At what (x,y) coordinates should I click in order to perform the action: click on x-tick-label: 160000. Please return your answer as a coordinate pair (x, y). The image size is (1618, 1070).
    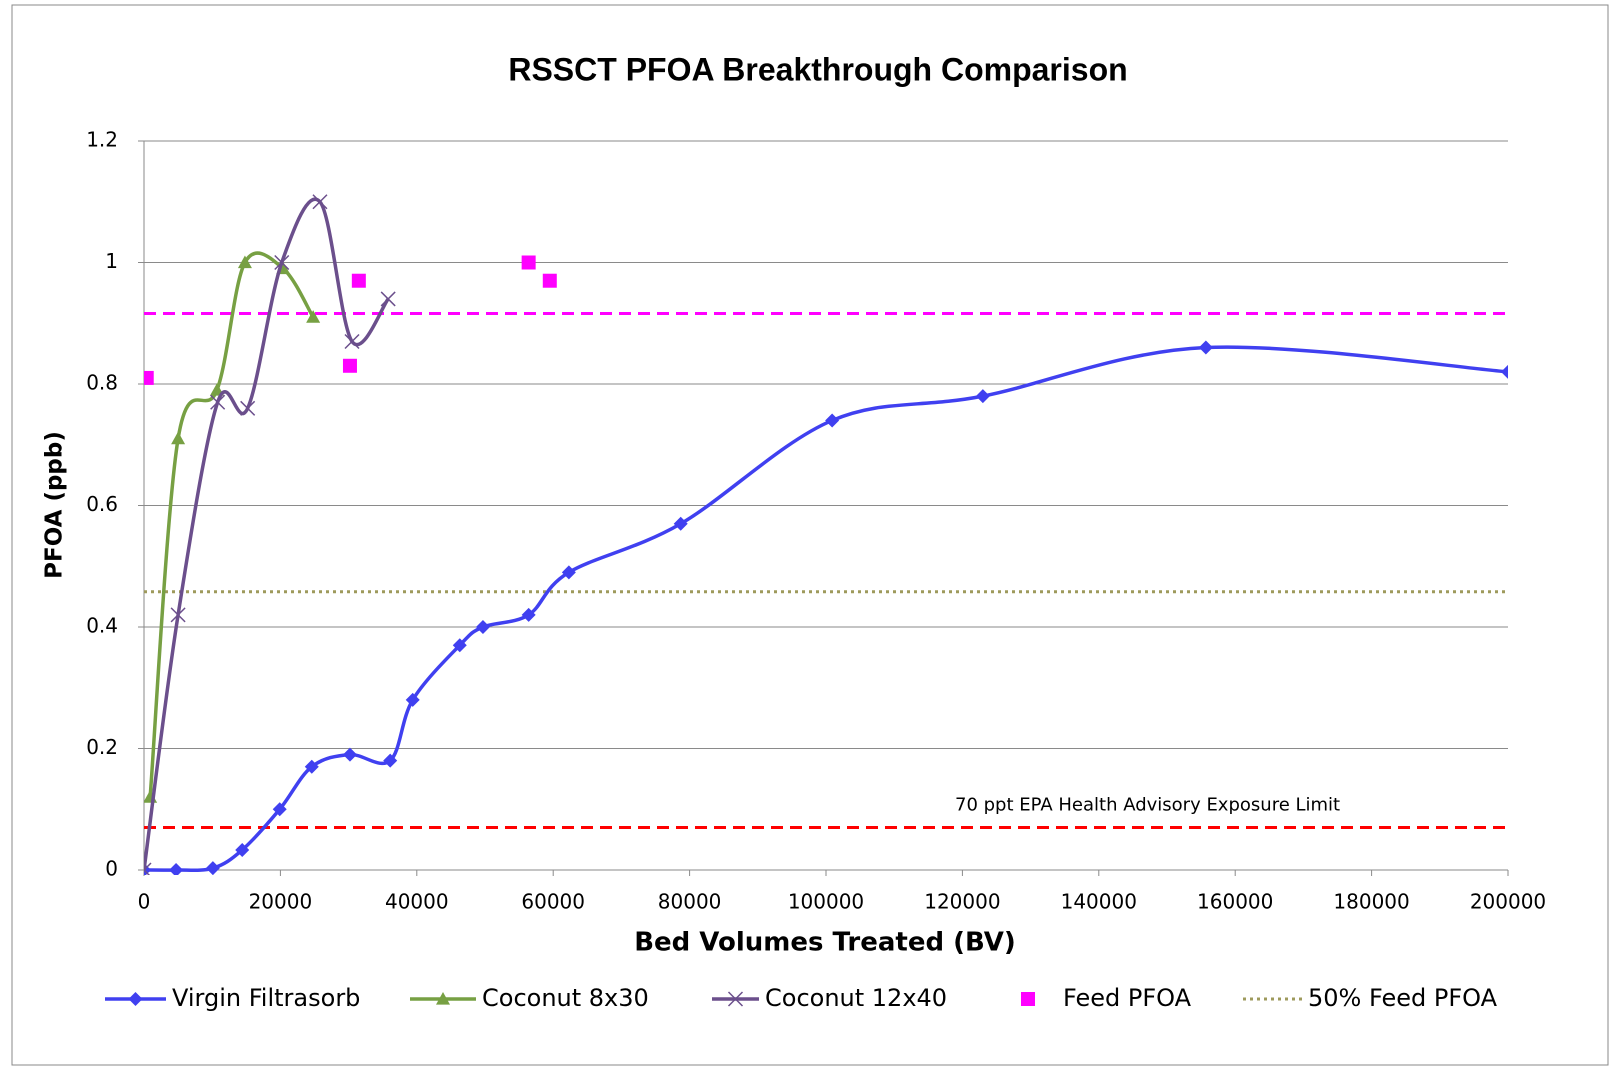
    Looking at the image, I should click on (1235, 902).